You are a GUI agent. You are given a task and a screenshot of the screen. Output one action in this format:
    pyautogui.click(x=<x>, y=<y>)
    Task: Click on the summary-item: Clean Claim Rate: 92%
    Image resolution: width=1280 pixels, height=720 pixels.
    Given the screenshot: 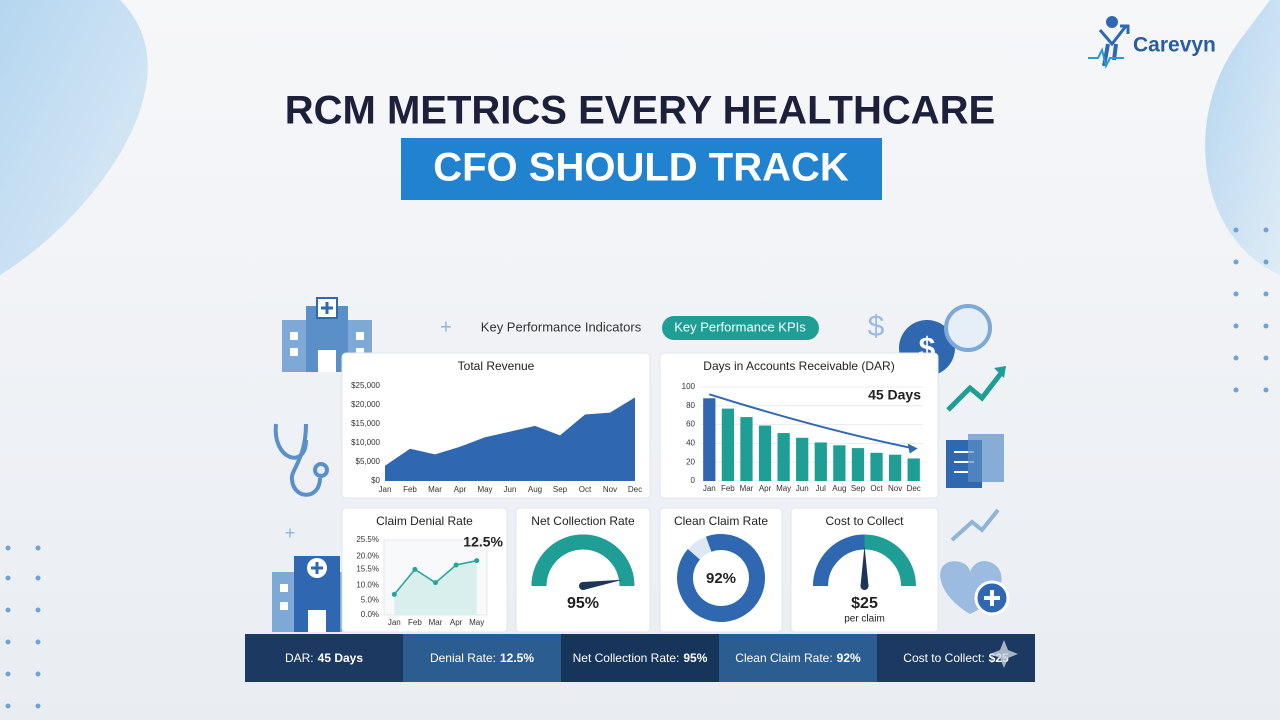 What is the action you would take?
    pyautogui.click(x=798, y=658)
    